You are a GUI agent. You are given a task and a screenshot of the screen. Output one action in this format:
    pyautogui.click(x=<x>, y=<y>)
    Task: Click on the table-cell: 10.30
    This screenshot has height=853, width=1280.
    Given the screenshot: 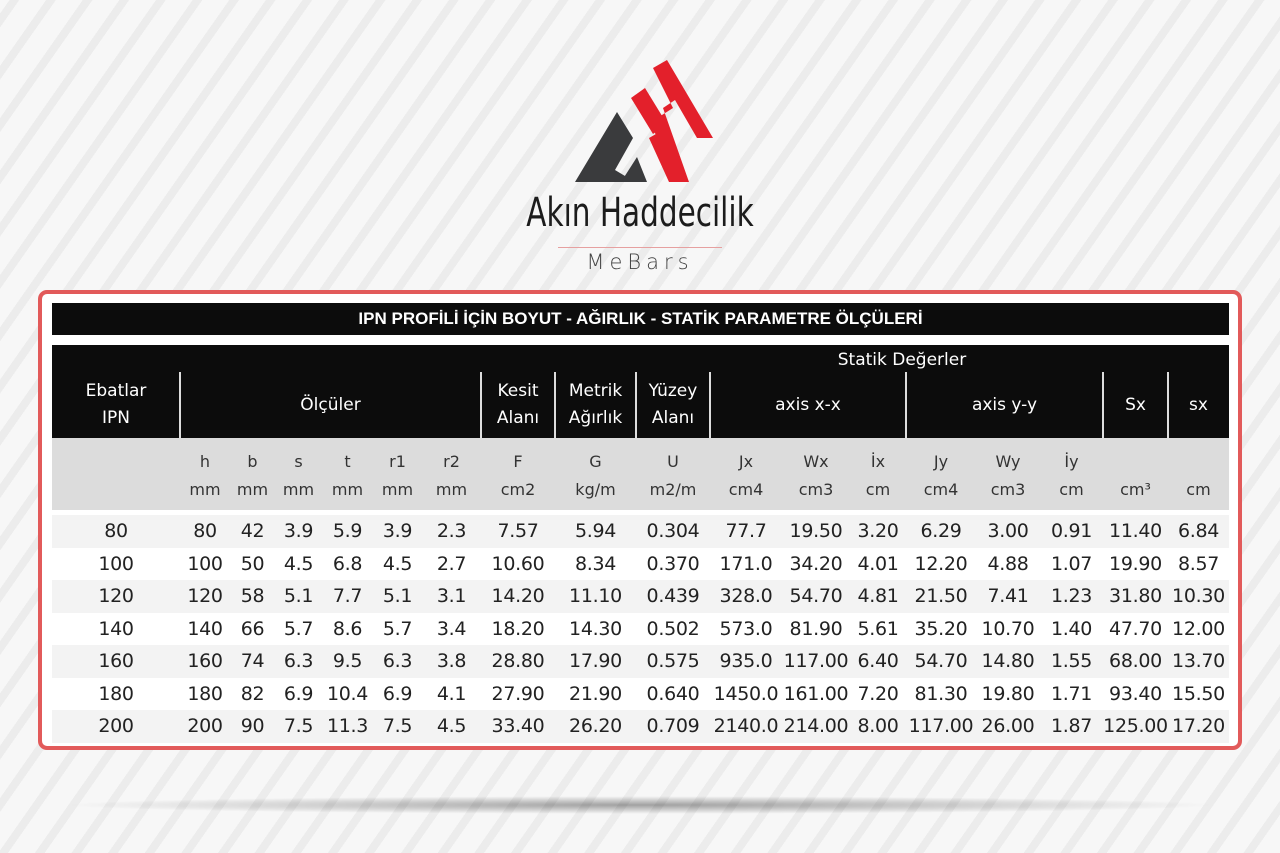 What is the action you would take?
    pyautogui.click(x=1198, y=596)
    